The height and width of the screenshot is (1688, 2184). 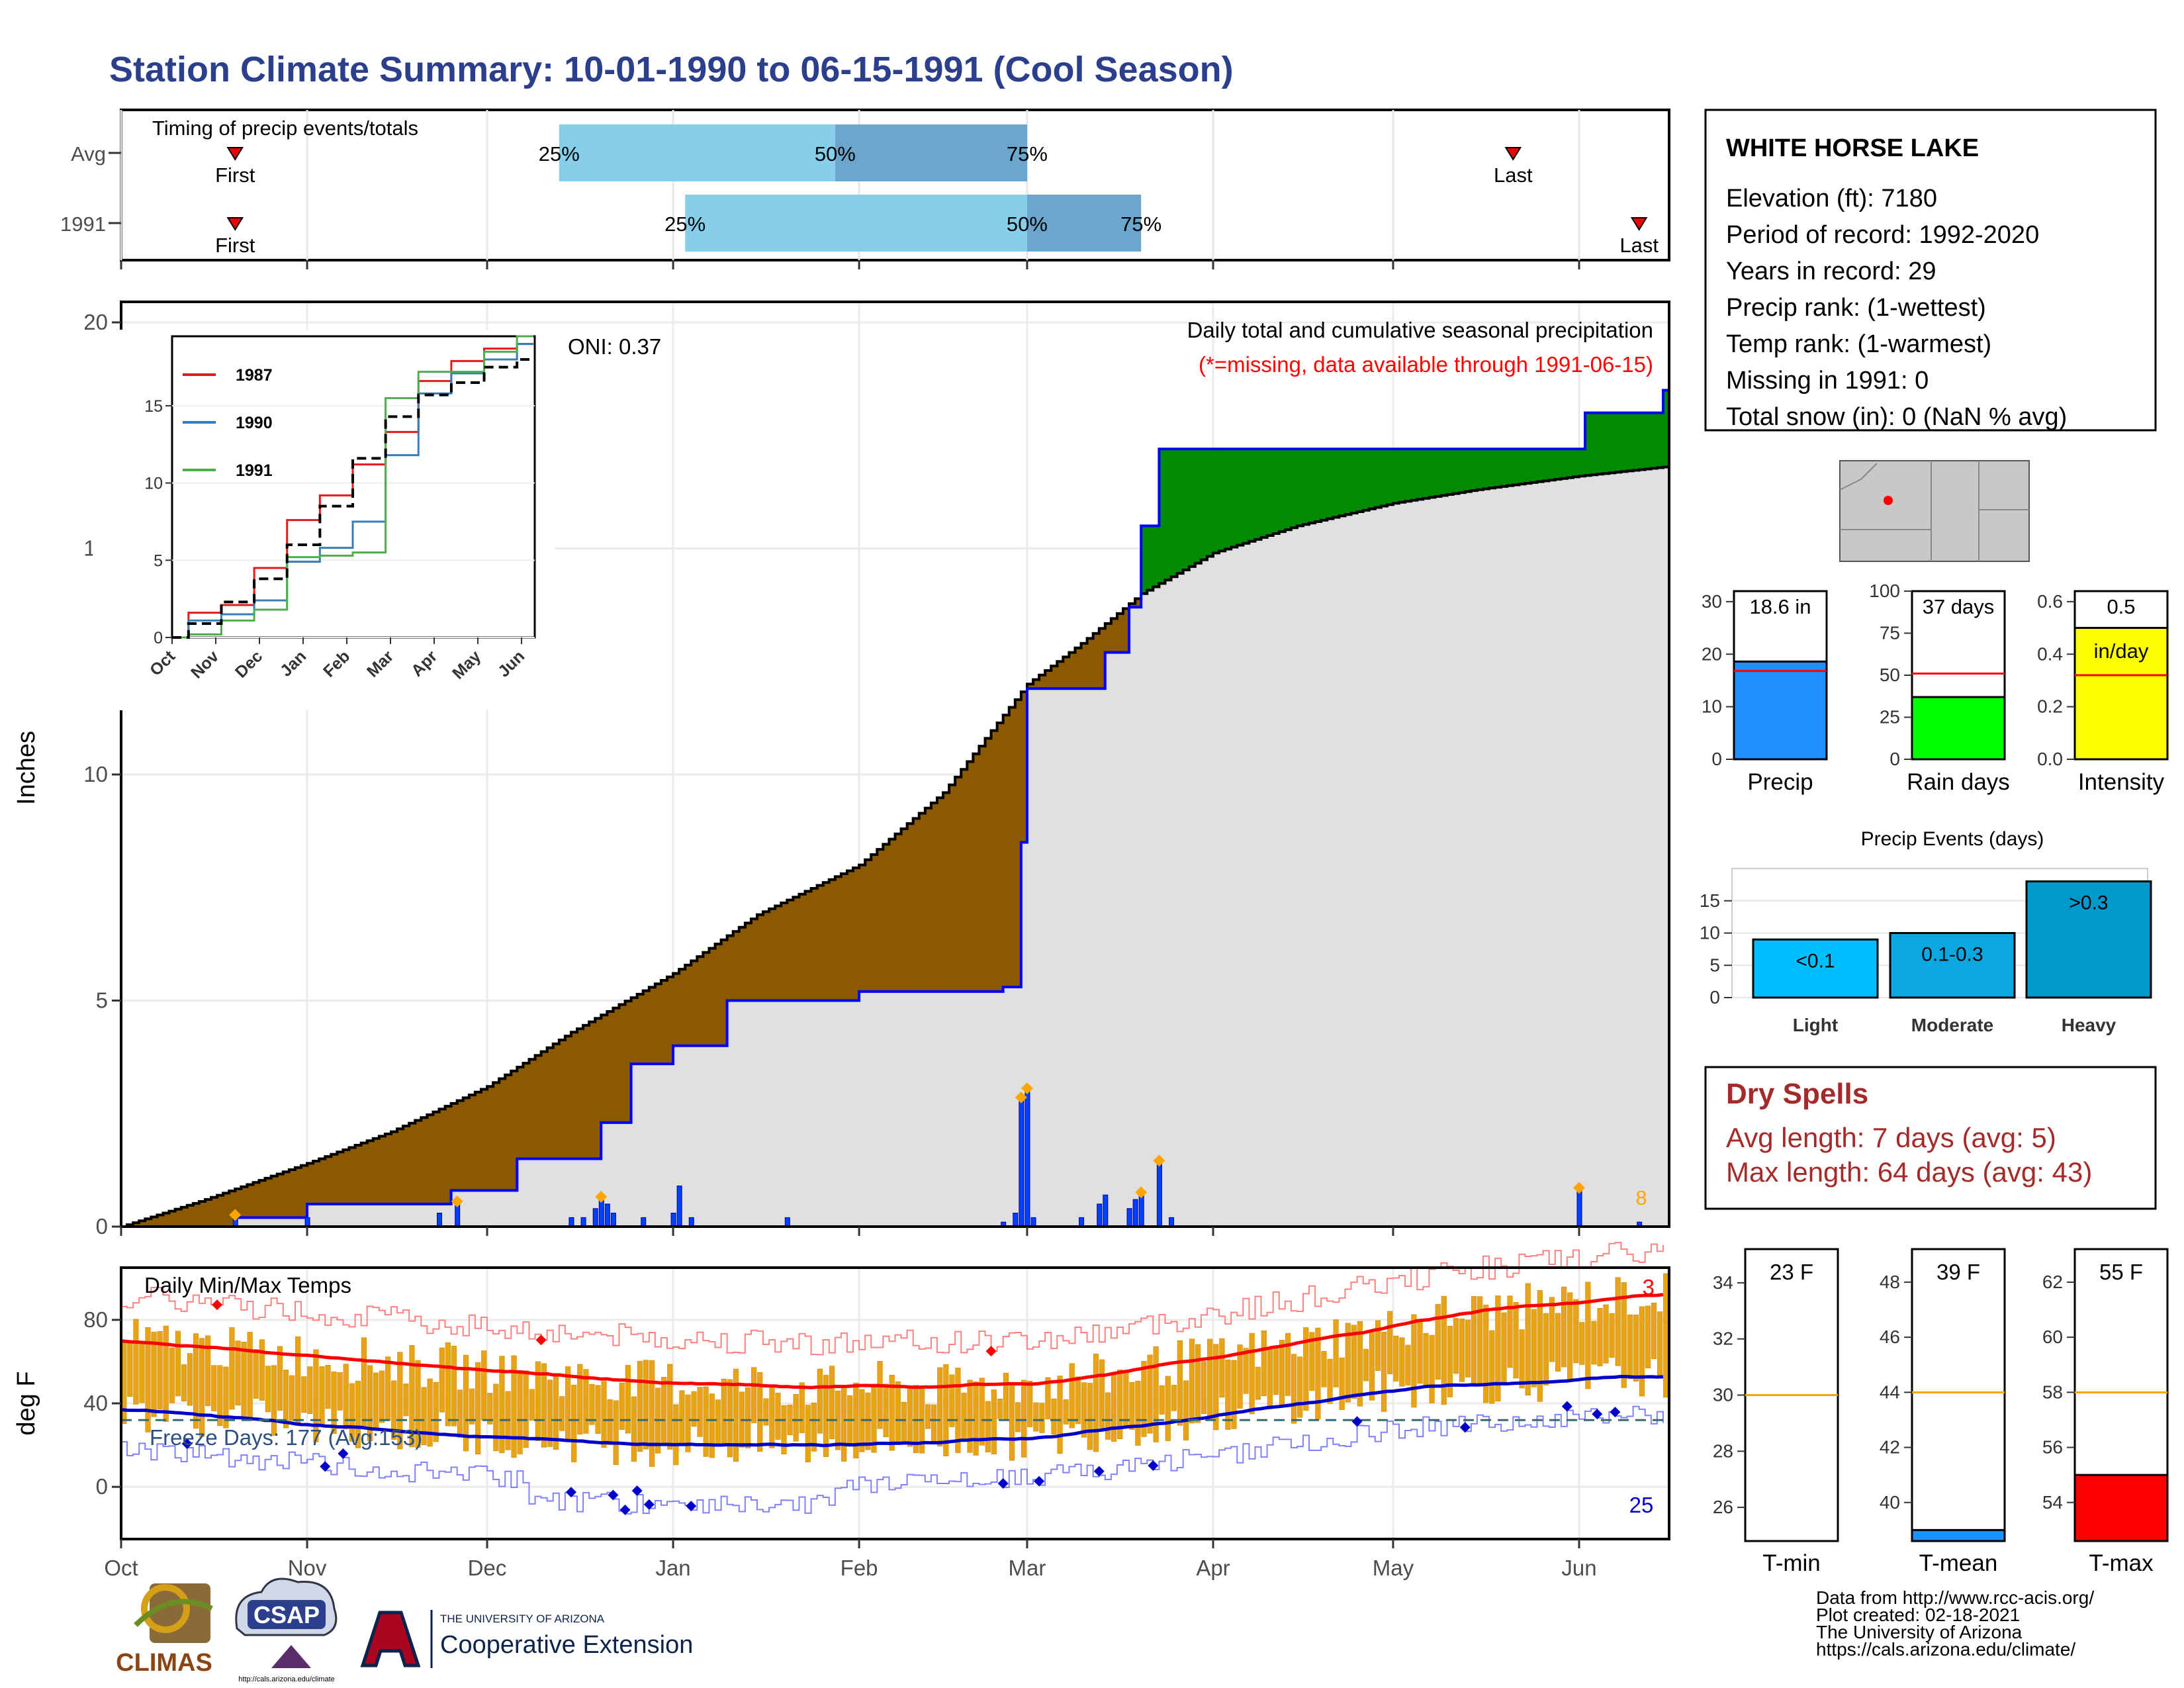 What do you see at coordinates (1578, 1568) in the screenshot?
I see `x-axis-month-label: Jun` at bounding box center [1578, 1568].